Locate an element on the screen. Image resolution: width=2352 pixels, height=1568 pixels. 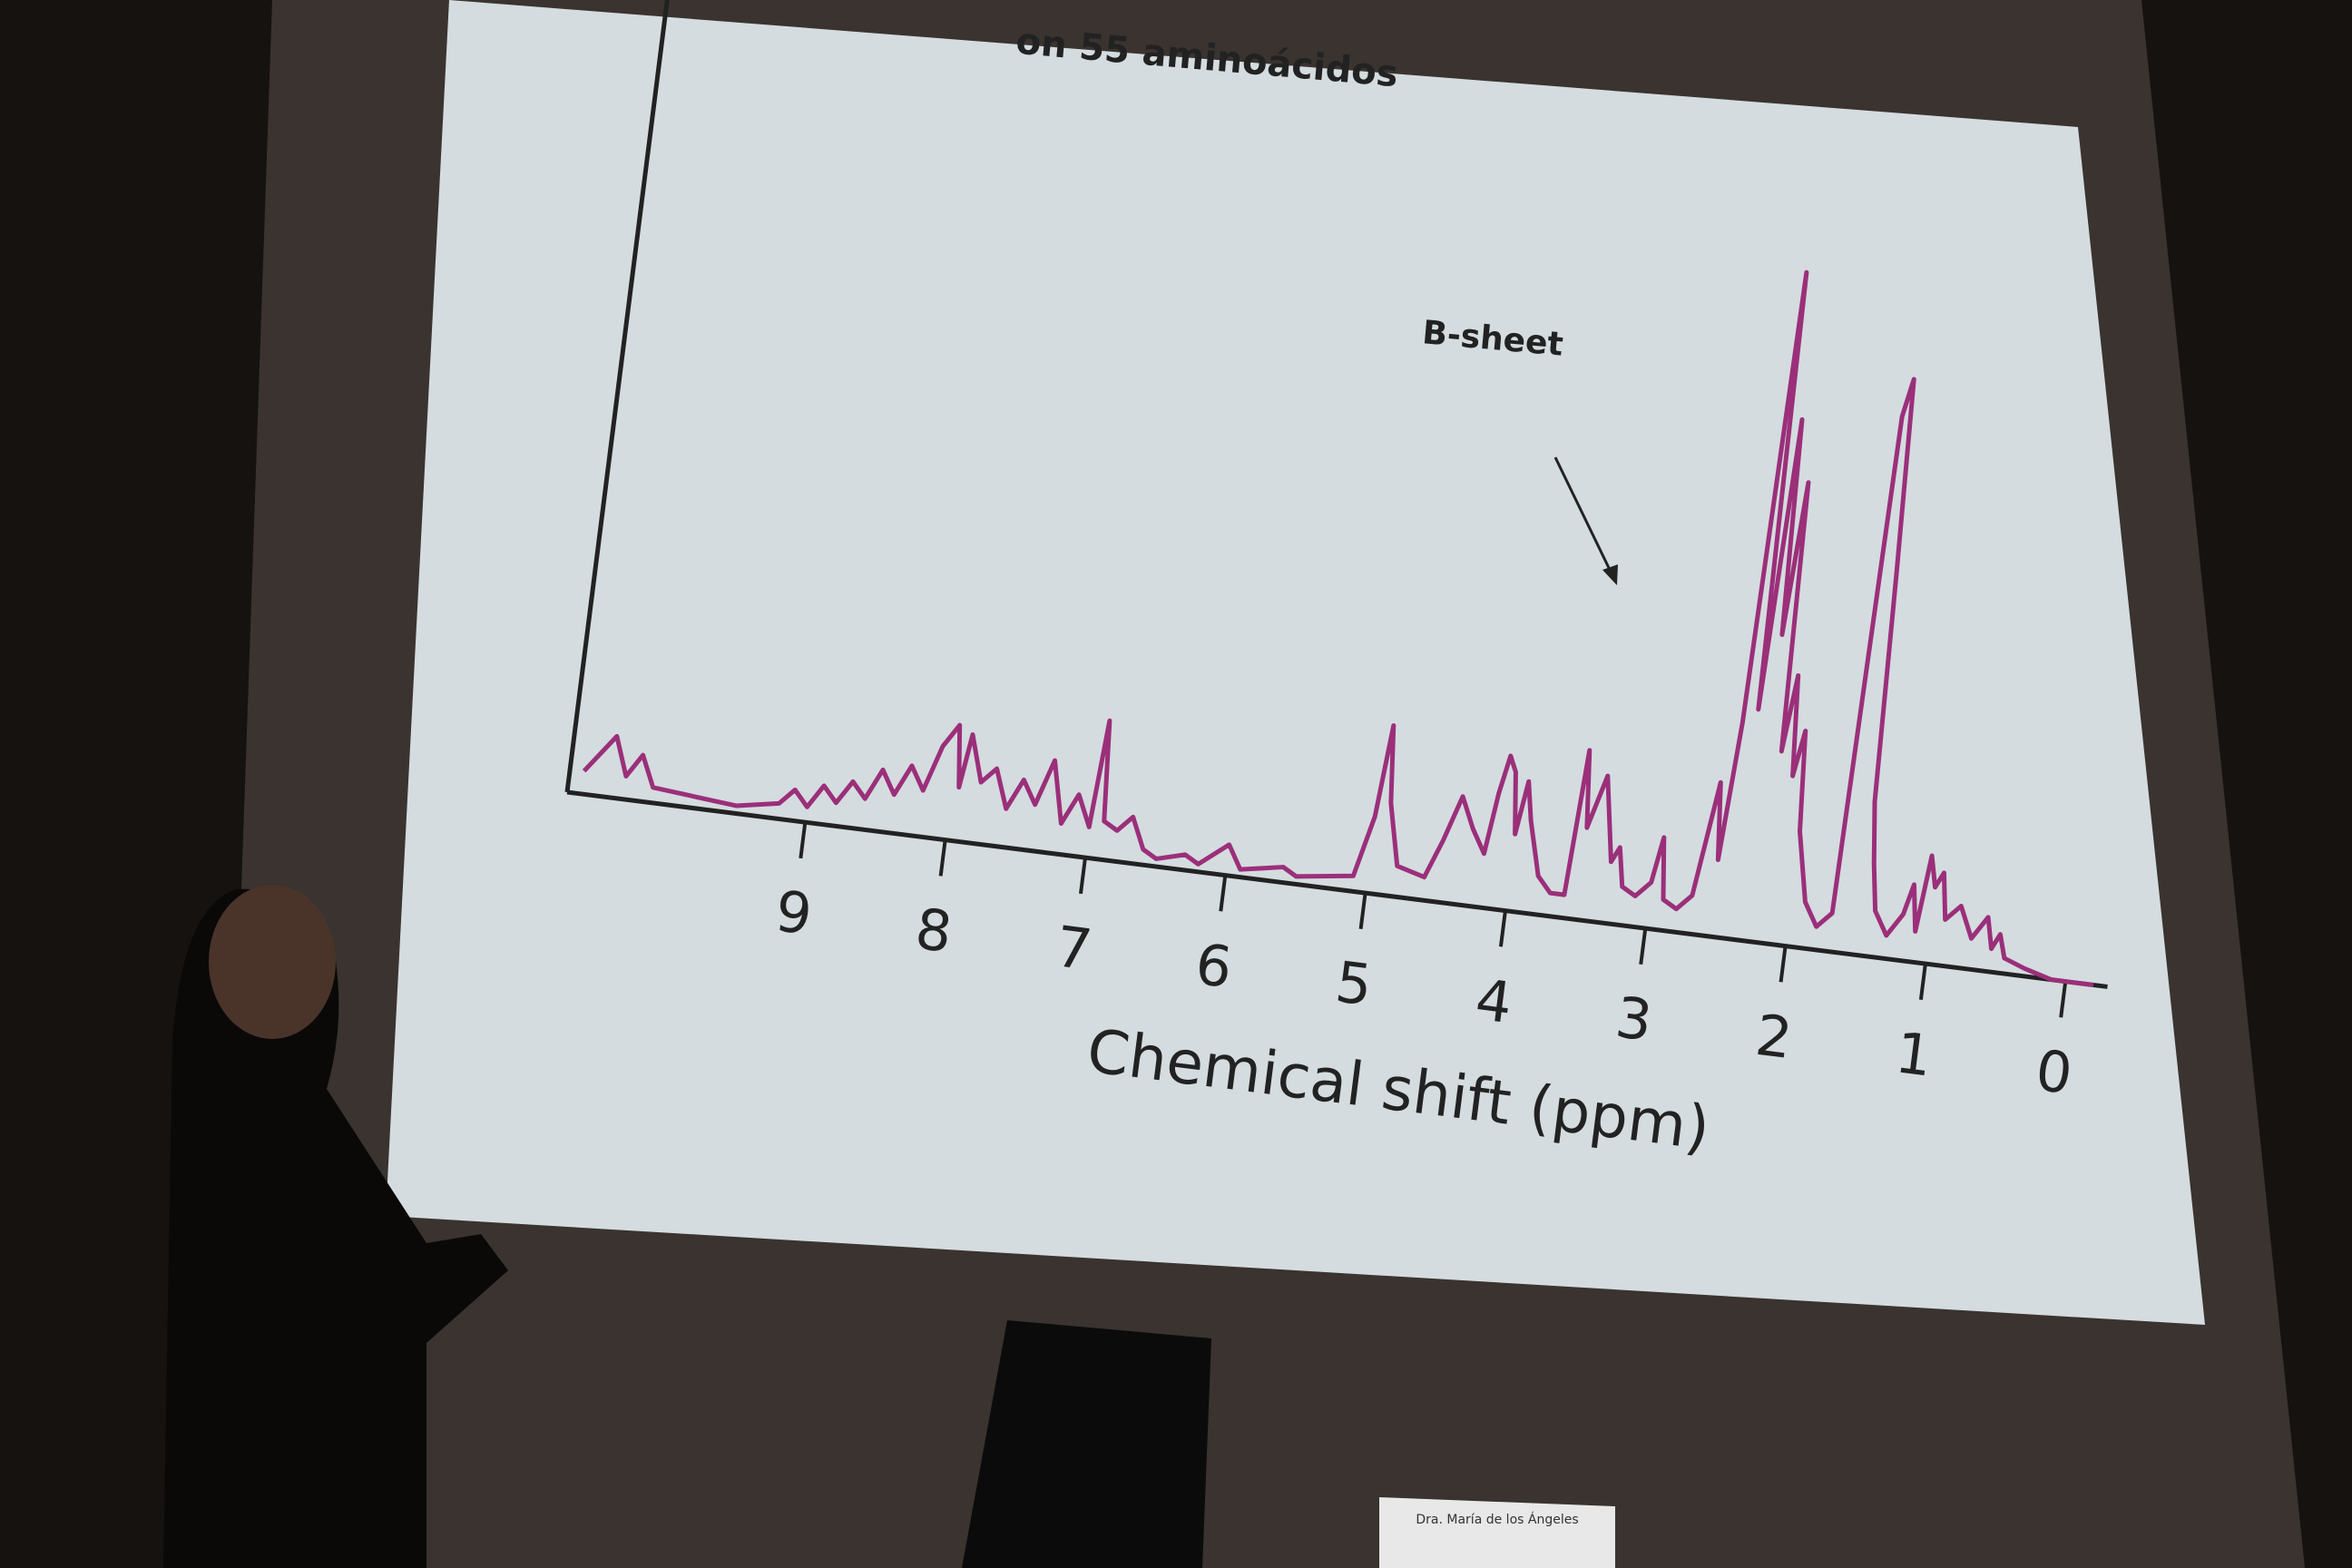
x-tick-label: 0 is located at coordinates (2053, 1072).